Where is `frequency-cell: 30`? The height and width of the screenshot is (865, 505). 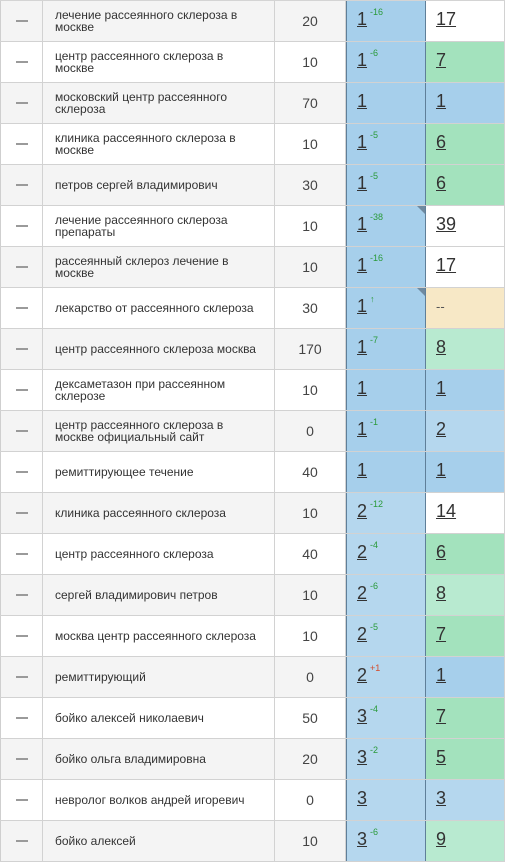
frequency-cell: 30 is located at coordinates (310, 185).